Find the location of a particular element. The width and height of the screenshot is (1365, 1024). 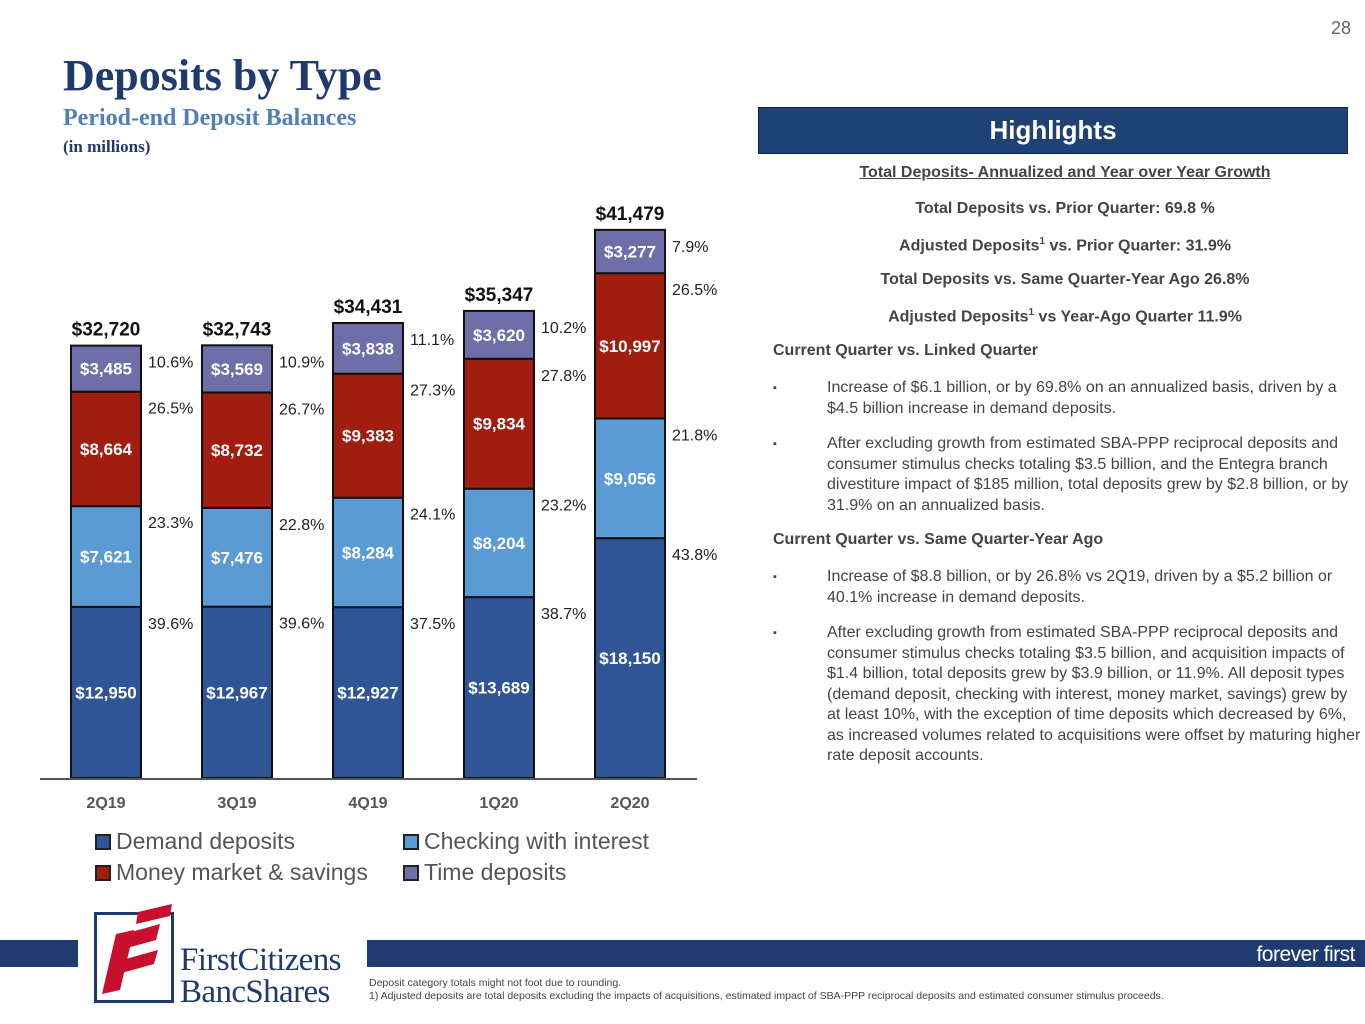

bar-value-label: $18,150 is located at coordinates (629, 658).